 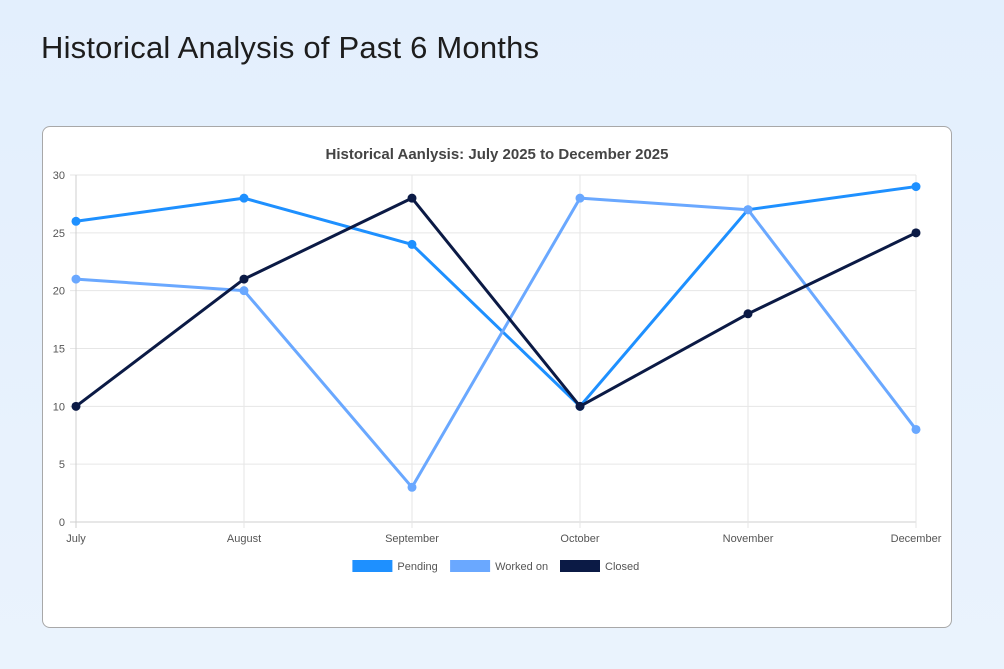 I want to click on page-title: Historical Analysis of Past 6 Months, so click(x=290, y=47).